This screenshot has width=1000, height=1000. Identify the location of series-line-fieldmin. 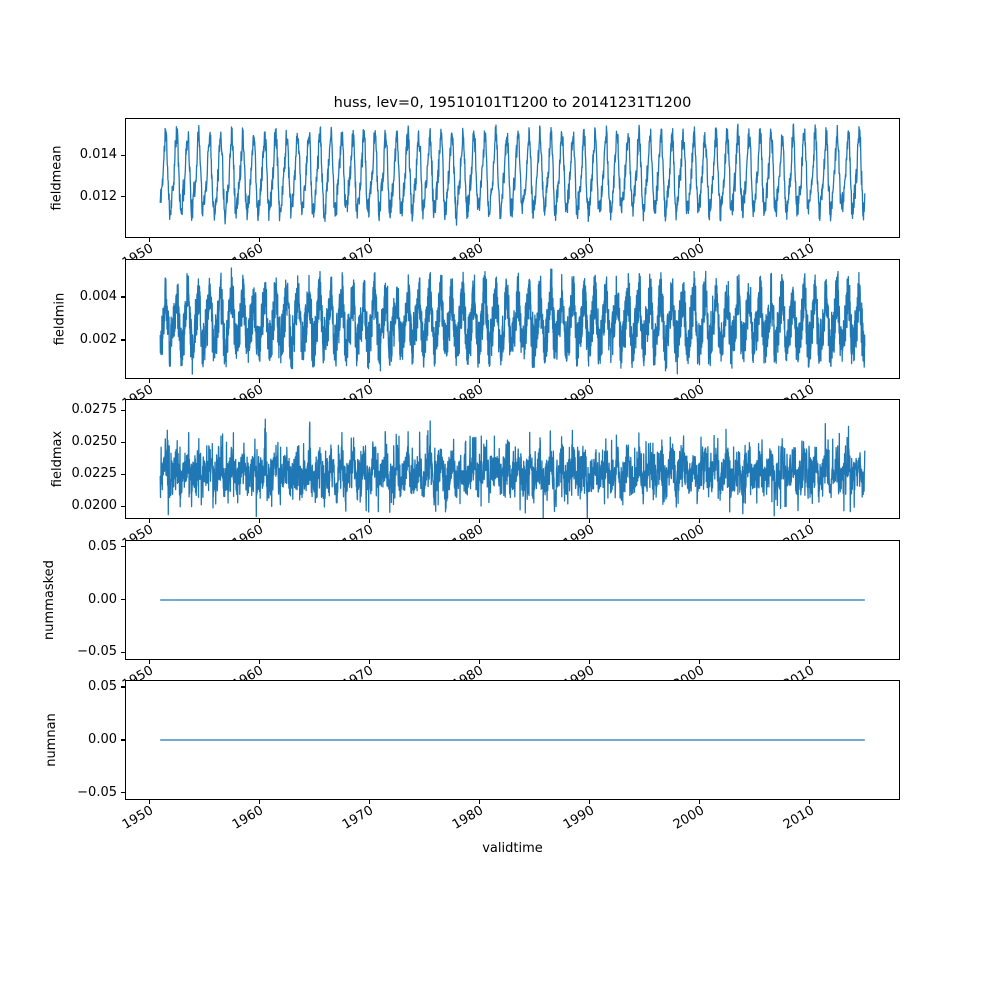
(512, 320).